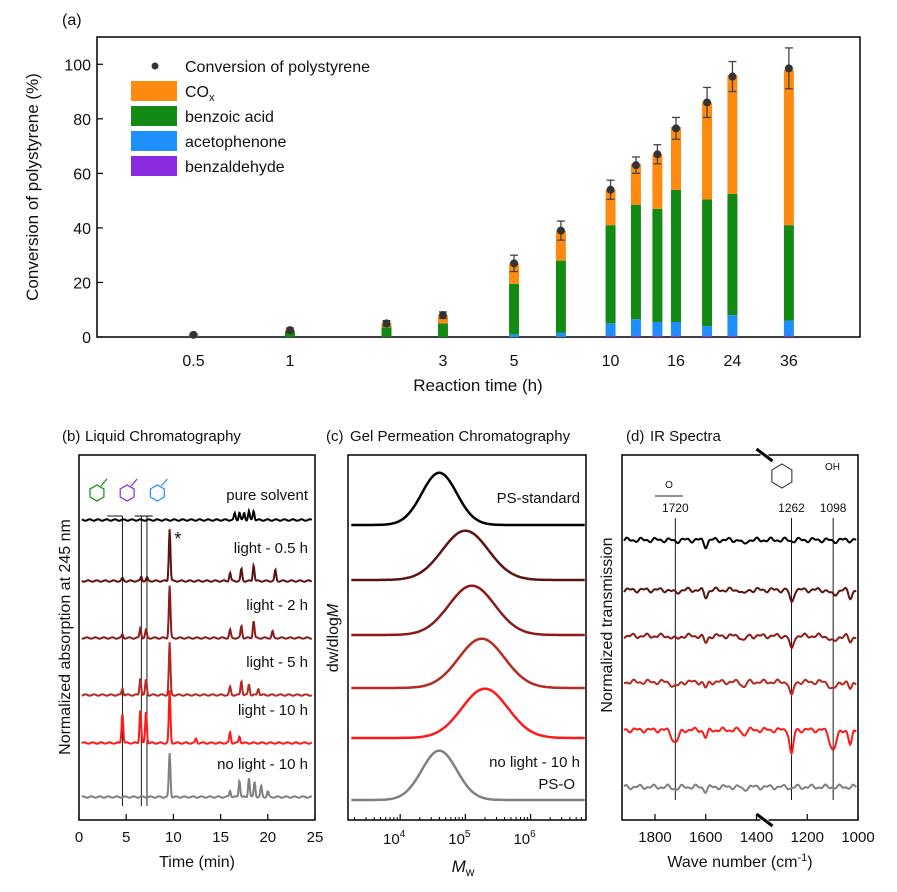  I want to click on panel-c-xtick-label: 10⁵, so click(459, 838).